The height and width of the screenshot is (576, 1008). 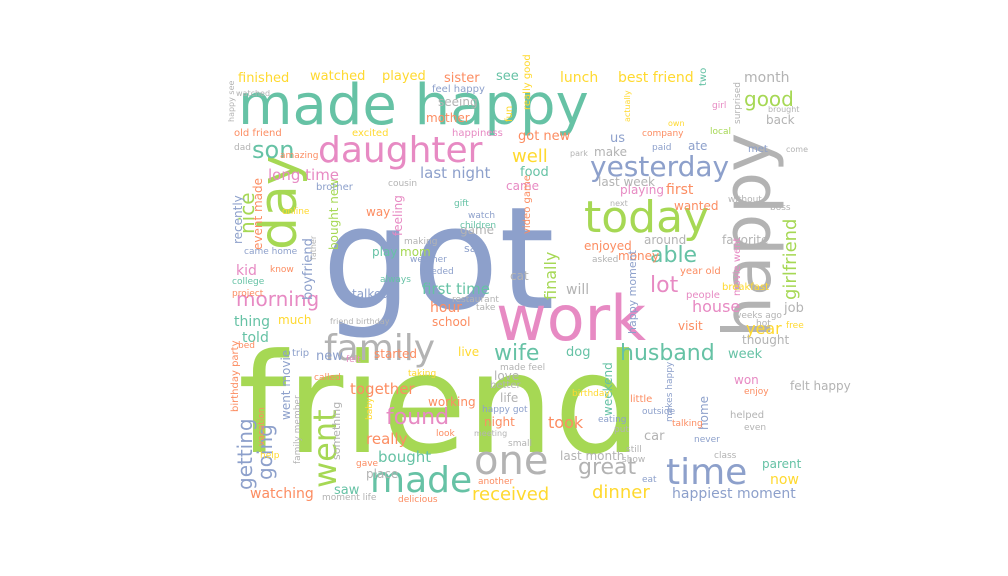 What do you see at coordinates (725, 456) in the screenshot?
I see `cloud-word: class` at bounding box center [725, 456].